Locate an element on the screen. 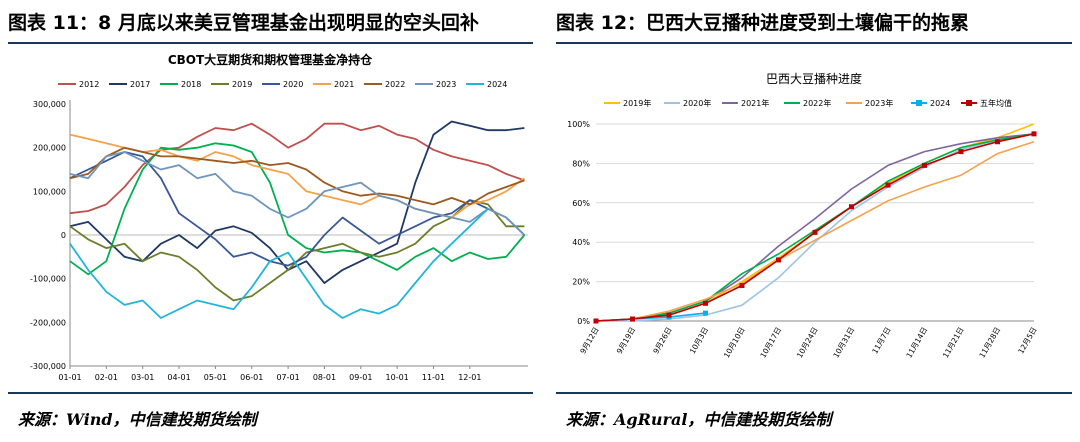 The image size is (1080, 442). x-tick-label: 06-01 is located at coordinates (251, 377).